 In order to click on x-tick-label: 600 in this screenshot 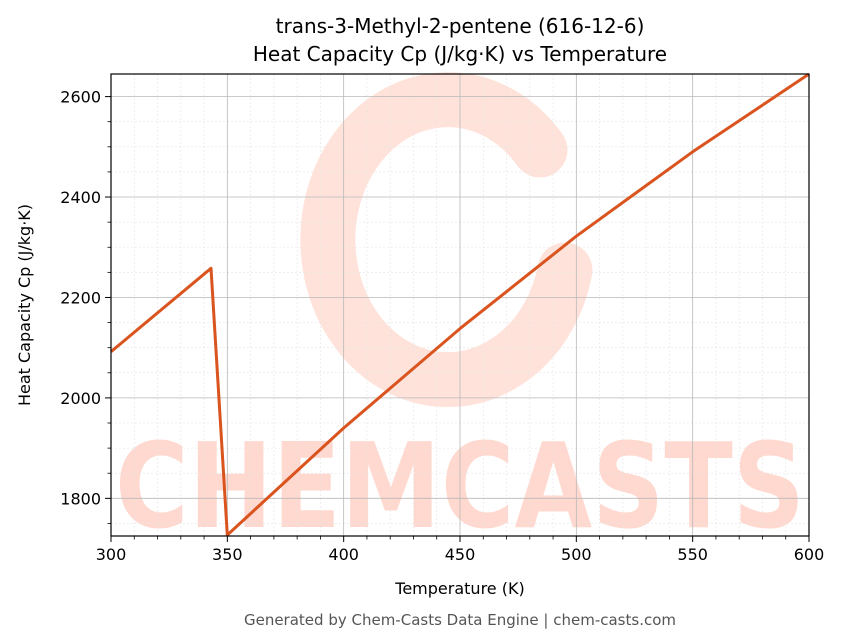, I will do `click(809, 554)`.